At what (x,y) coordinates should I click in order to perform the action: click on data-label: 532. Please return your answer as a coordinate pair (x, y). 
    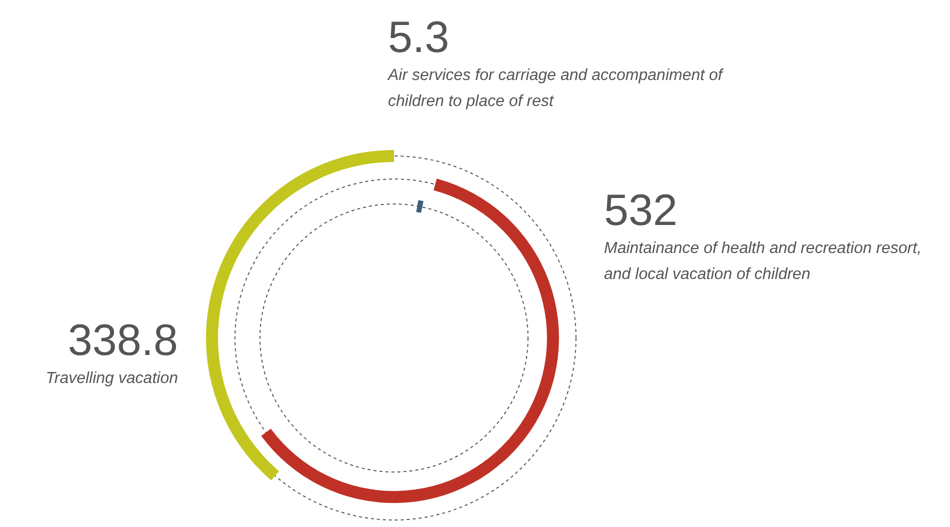
    Looking at the image, I should click on (641, 210).